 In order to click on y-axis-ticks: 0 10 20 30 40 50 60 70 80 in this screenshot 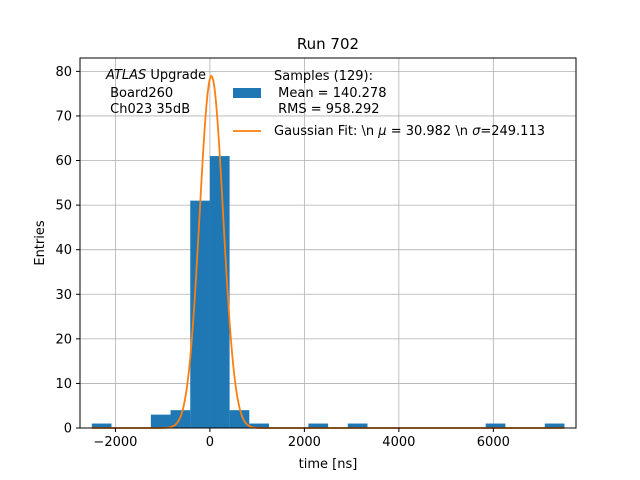, I will do `click(67, 251)`.